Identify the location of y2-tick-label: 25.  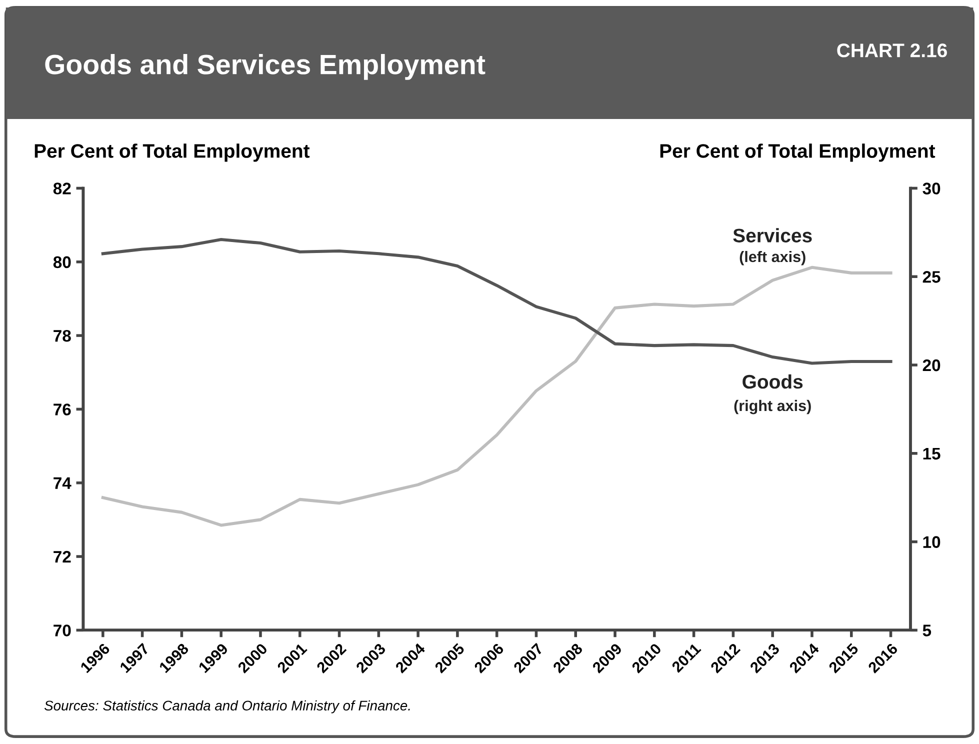
(931, 277).